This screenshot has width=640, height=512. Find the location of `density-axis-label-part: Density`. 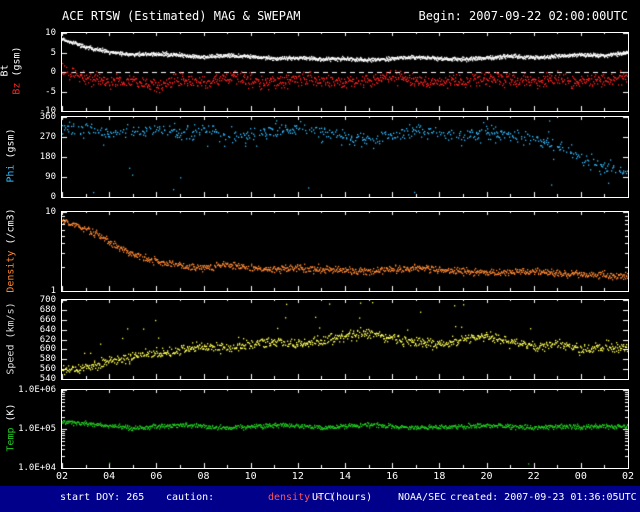

density-axis-label-part: Density is located at coordinates (11, 271).